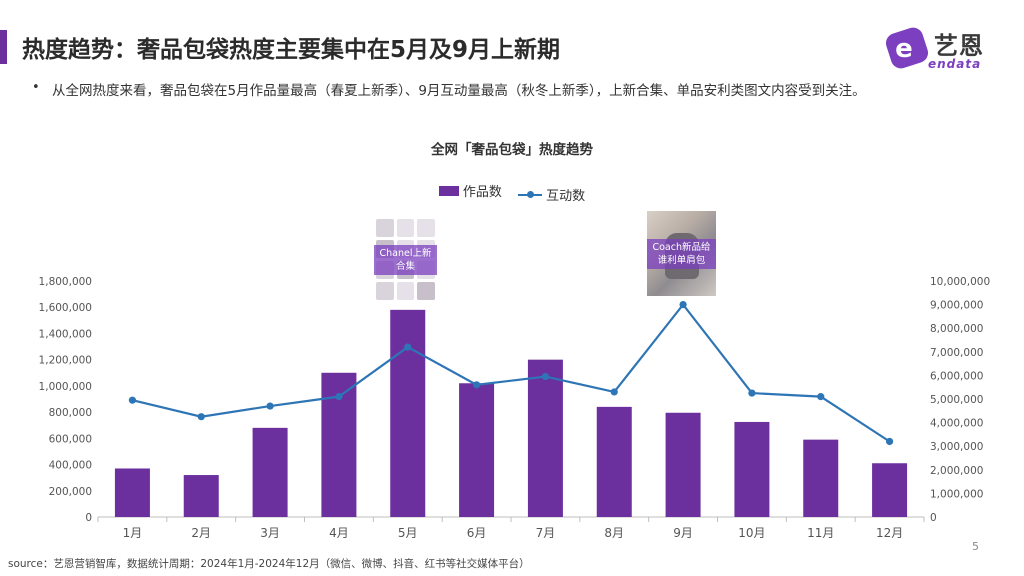 This screenshot has height=576, width=1024. Describe the element at coordinates (65, 334) in the screenshot. I see `left-axis-tick-label: 1,400,000` at that location.